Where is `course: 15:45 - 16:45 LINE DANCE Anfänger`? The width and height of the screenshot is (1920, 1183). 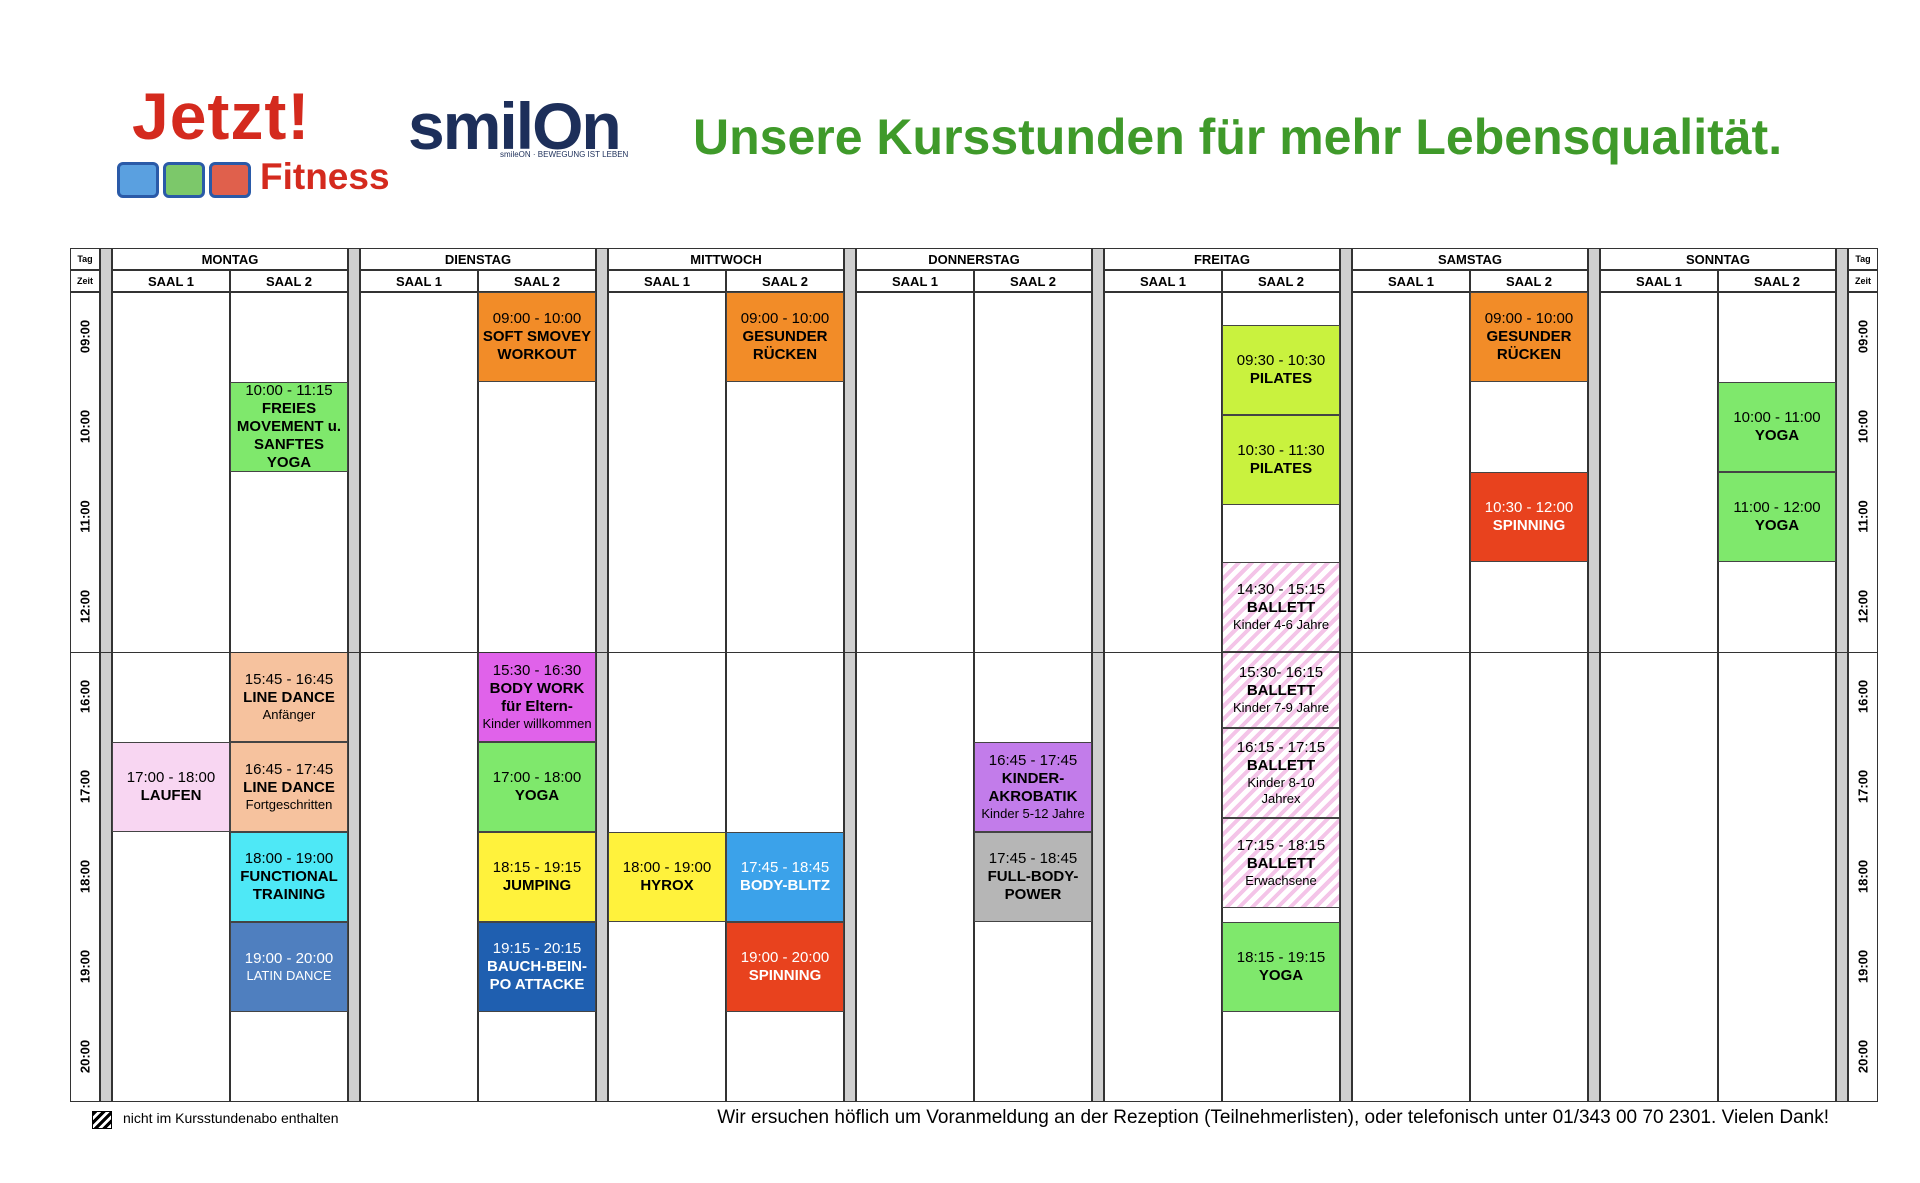
course: 15:45 - 16:45 LINE DANCE Anfänger is located at coordinates (289, 697).